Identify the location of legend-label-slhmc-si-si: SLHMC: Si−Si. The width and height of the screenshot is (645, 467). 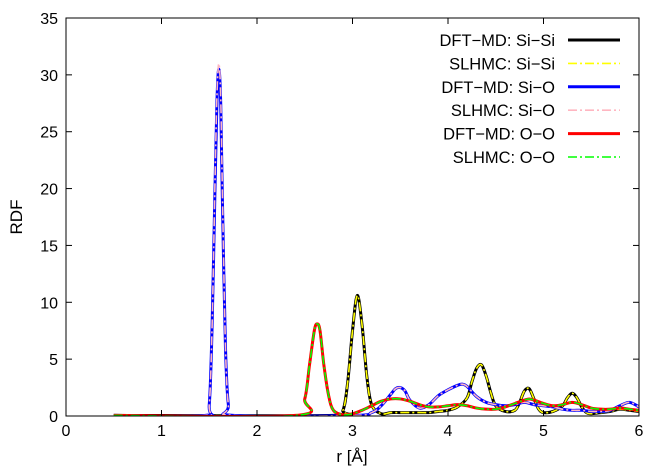
(502, 64).